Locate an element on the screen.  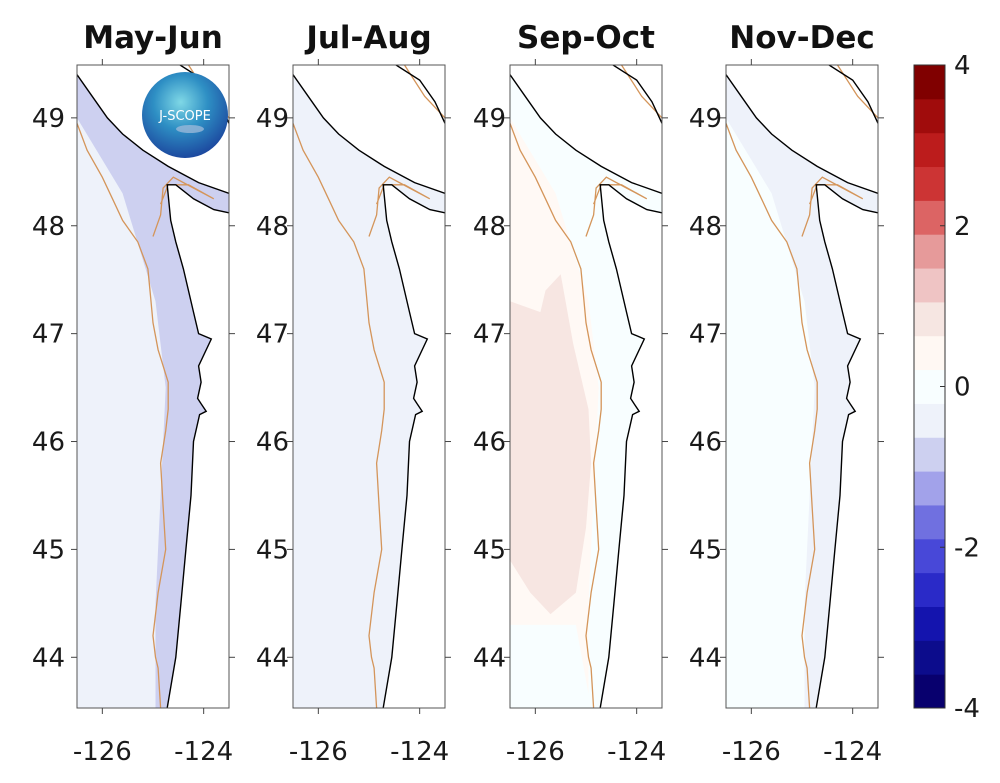
colorbar-tick-label: -2 is located at coordinates (967, 548).